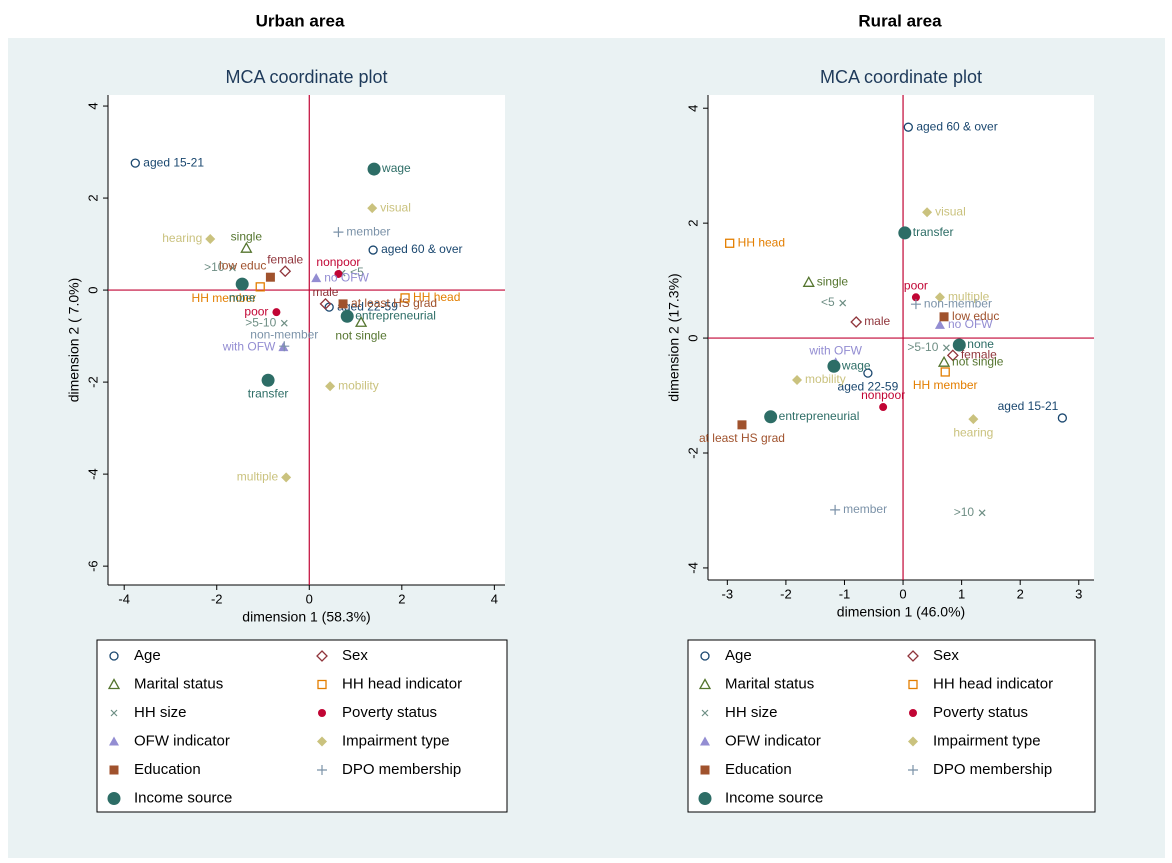  Describe the element at coordinates (1078, 593) in the screenshot. I see `x-tick-label: 3` at that location.